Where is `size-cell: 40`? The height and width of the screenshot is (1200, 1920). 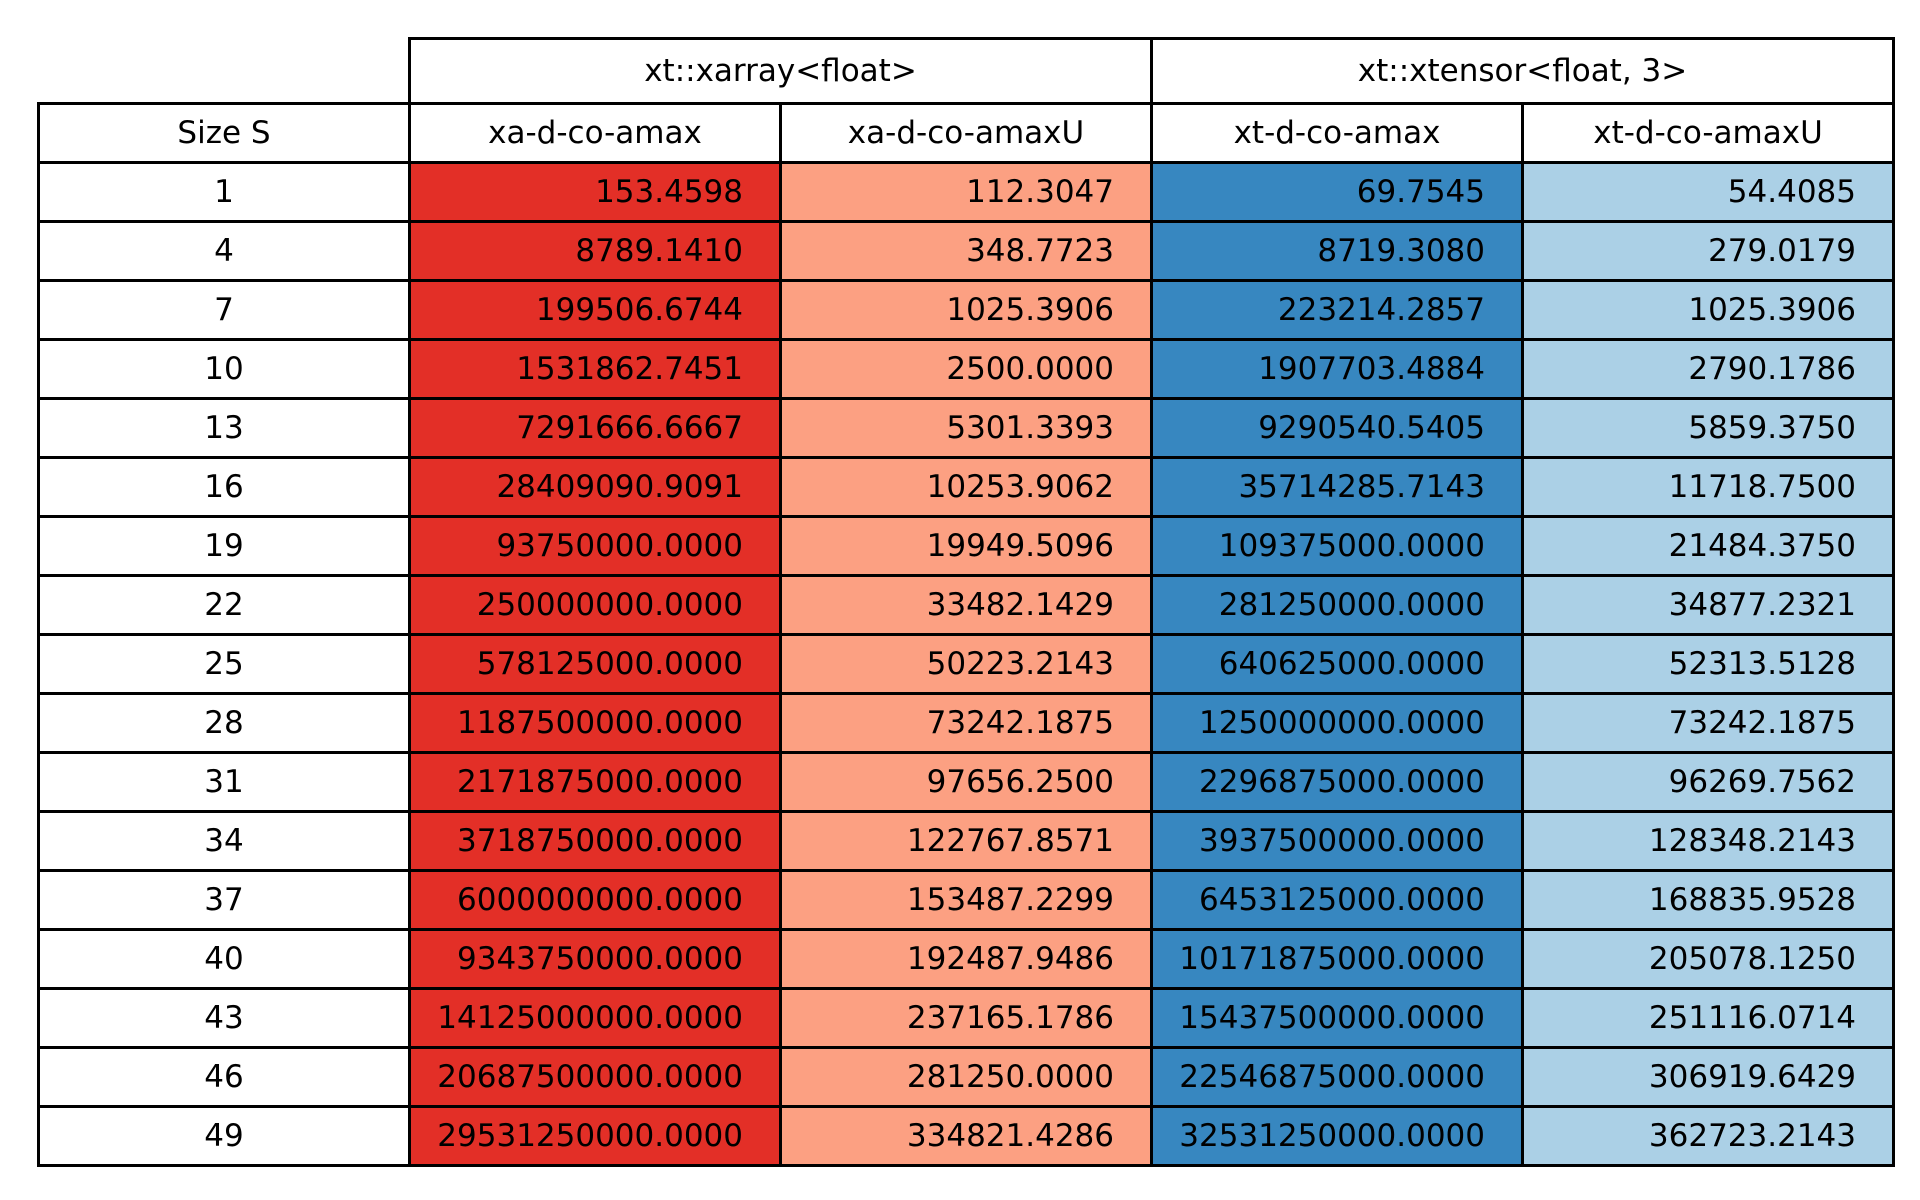
size-cell: 40 is located at coordinates (224, 959).